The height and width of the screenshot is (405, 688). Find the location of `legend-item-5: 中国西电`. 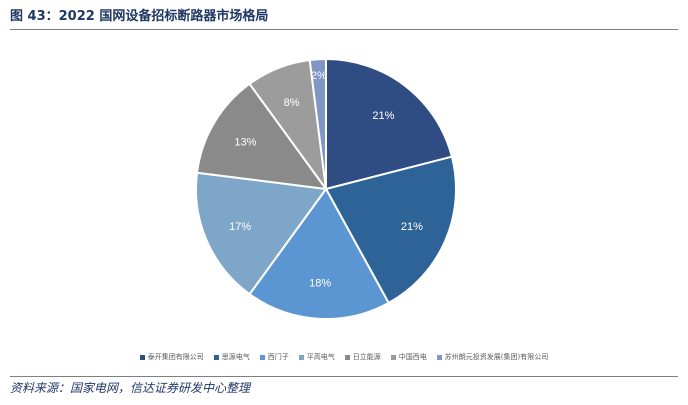

legend-item-5: 中国西电 is located at coordinates (408, 357).